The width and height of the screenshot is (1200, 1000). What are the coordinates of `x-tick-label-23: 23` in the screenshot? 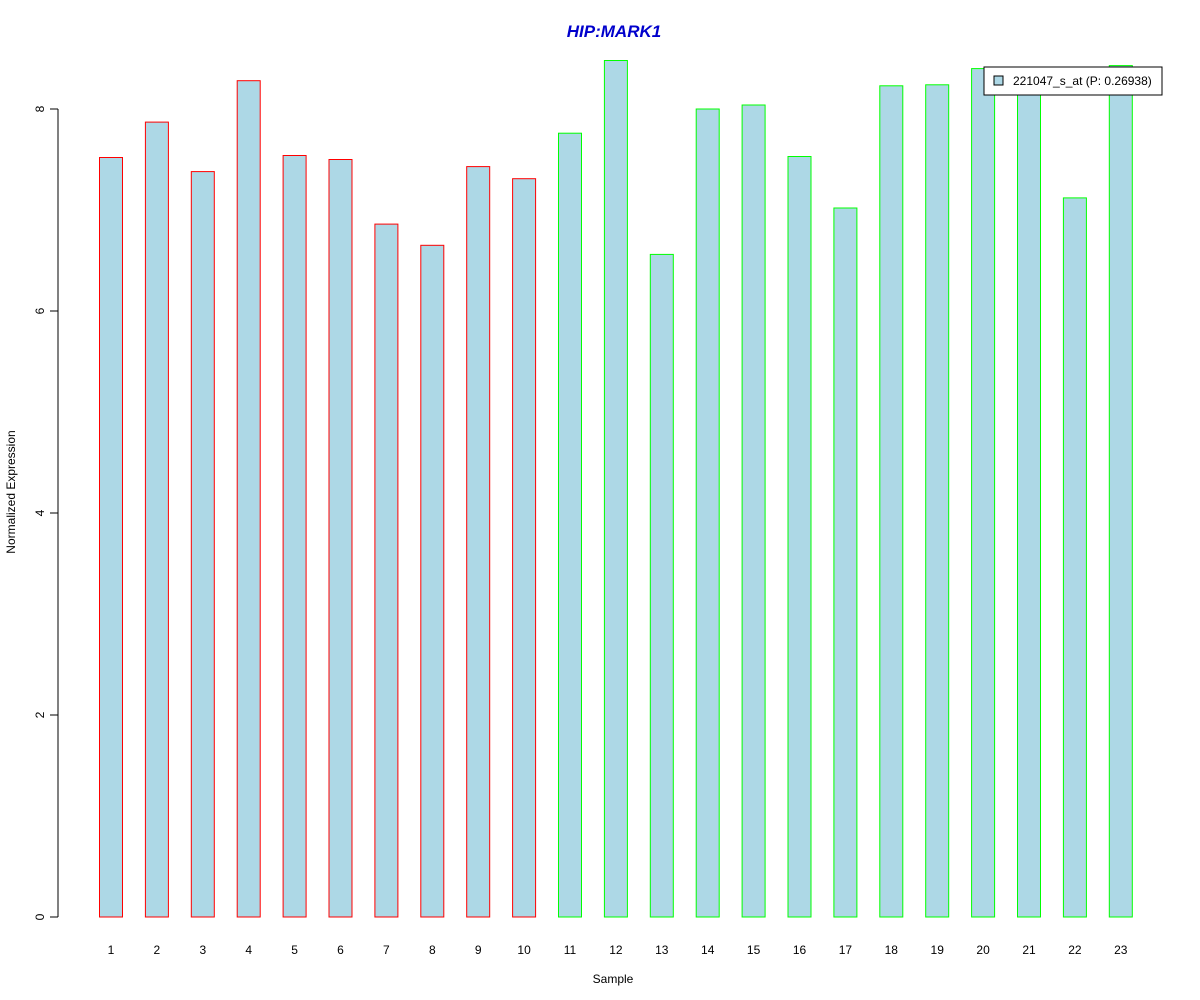 It's located at (1121, 950).